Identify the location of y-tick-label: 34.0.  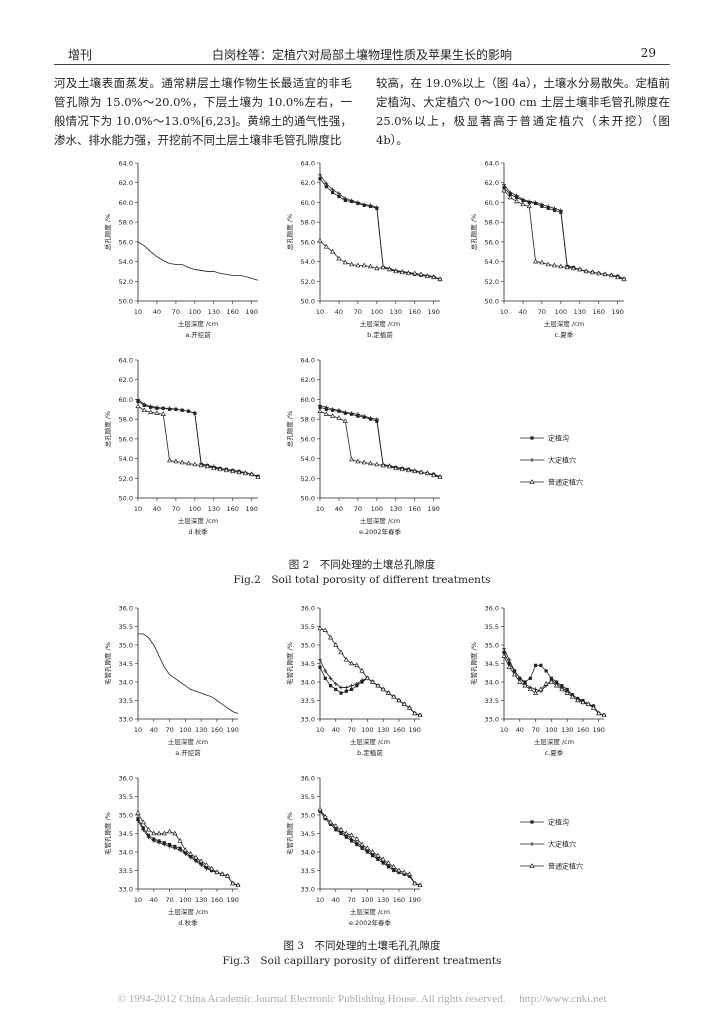
(126, 683).